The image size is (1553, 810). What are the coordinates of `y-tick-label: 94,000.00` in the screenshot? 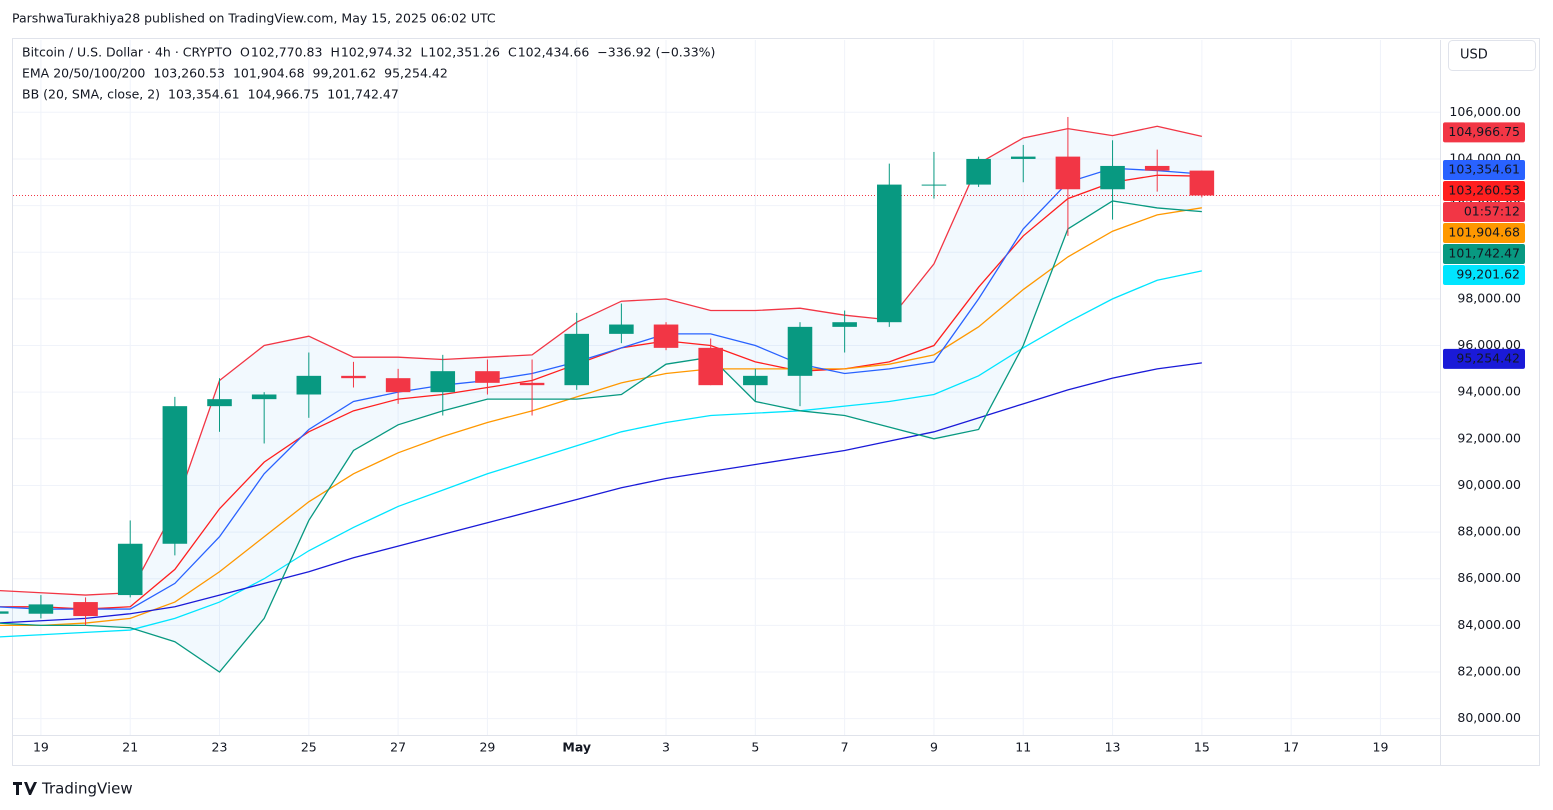 It's located at (1489, 391).